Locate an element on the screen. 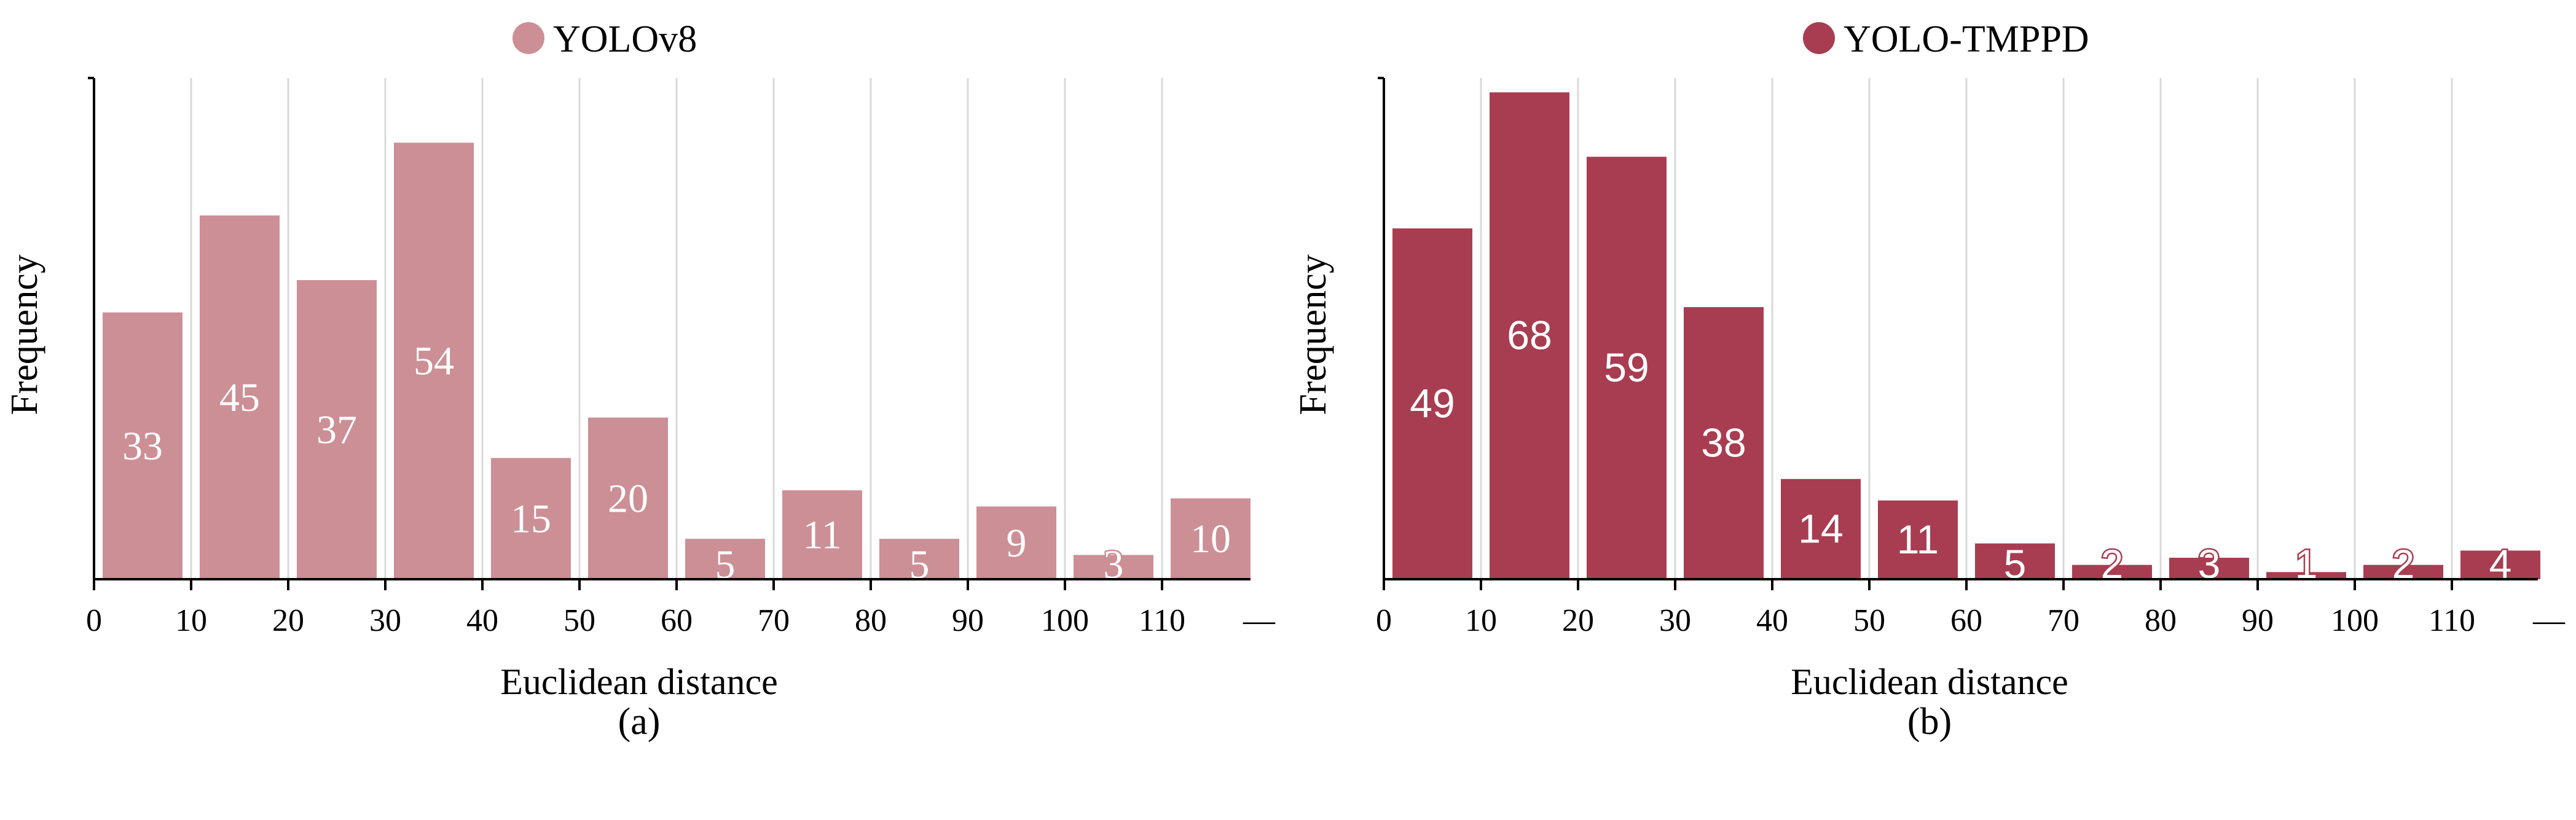 The height and width of the screenshot is (820, 2576). legend-label: YOLOv8 is located at coordinates (625, 39).